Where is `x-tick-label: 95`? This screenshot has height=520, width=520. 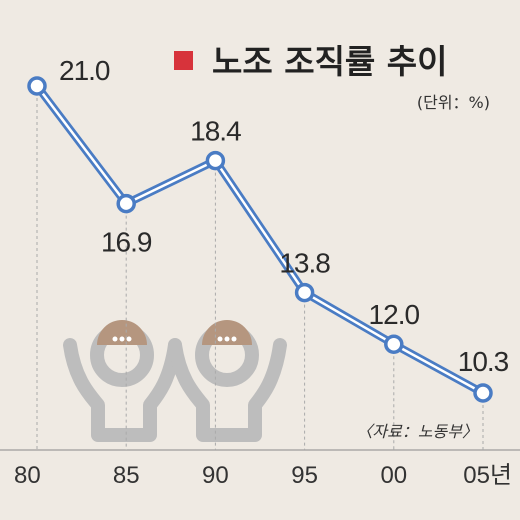 x-tick-label: 95 is located at coordinates (304, 475).